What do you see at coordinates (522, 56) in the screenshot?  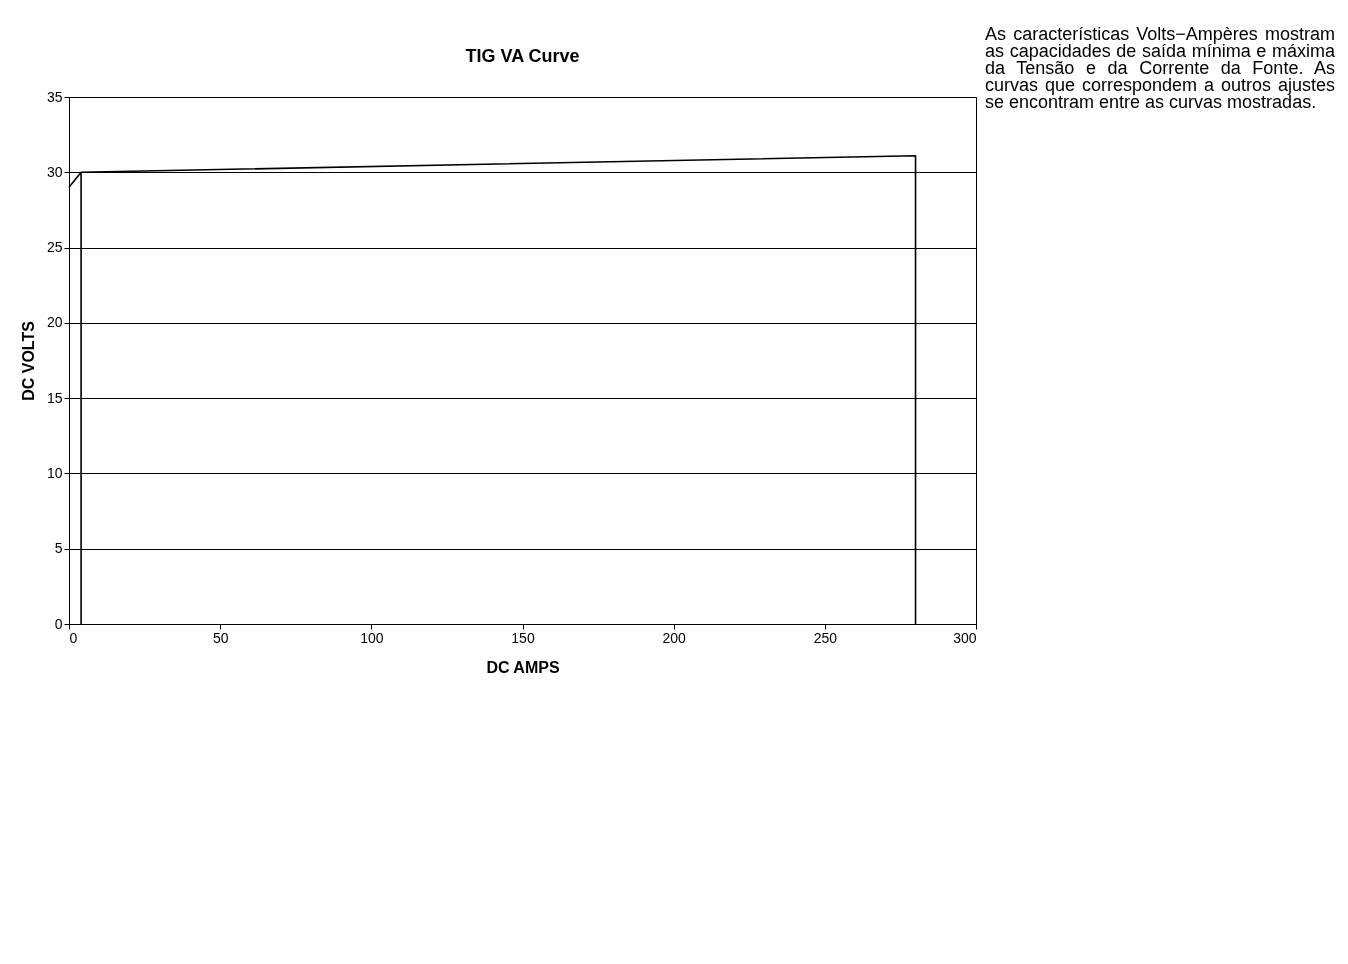 I see `chart-title: TIG VA Curve` at bounding box center [522, 56].